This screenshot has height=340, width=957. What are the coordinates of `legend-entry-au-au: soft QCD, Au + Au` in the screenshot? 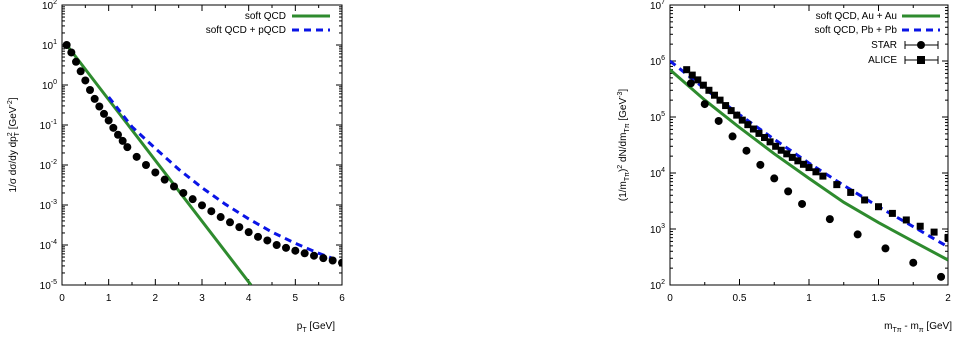 It's located at (878, 16).